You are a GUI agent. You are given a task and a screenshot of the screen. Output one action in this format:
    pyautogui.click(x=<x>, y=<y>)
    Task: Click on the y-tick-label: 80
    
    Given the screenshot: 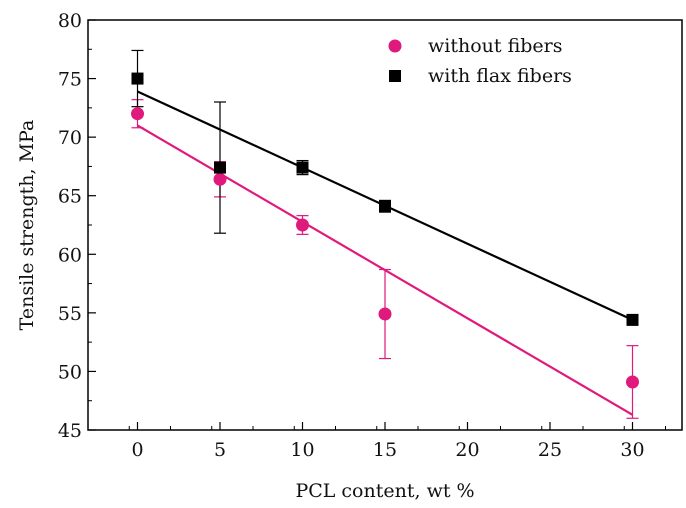 What is the action you would take?
    pyautogui.click(x=70, y=21)
    